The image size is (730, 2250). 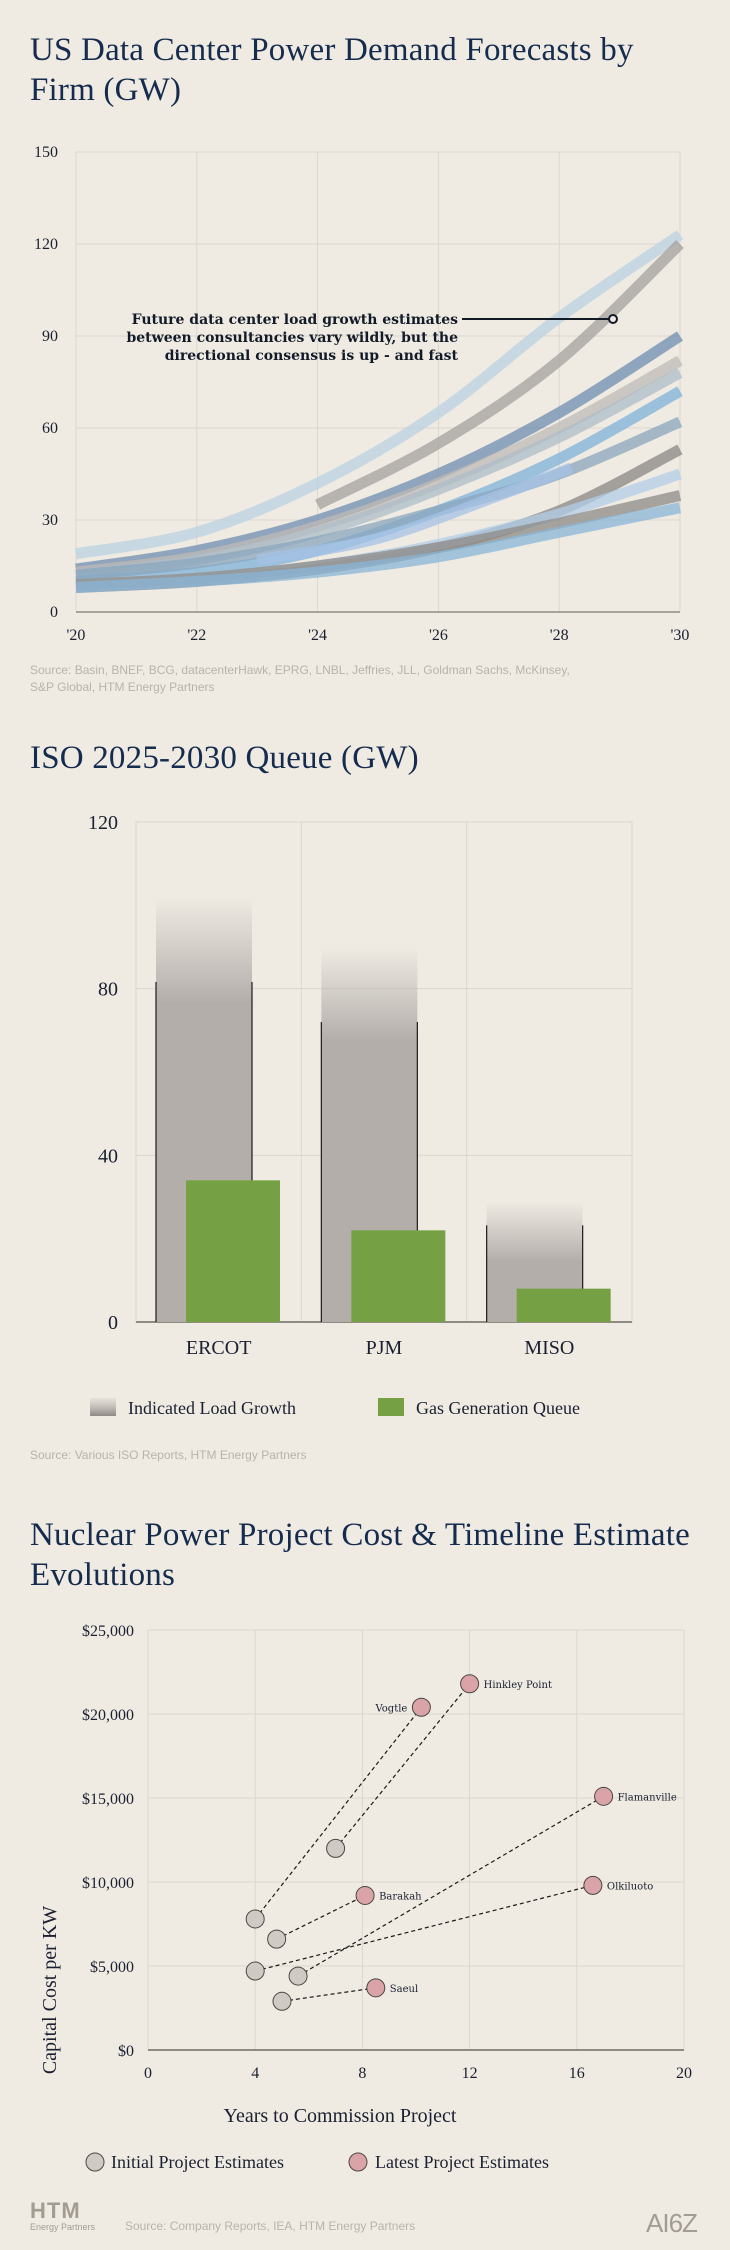 What do you see at coordinates (604, 1796) in the screenshot?
I see `latest-point-flamanville` at bounding box center [604, 1796].